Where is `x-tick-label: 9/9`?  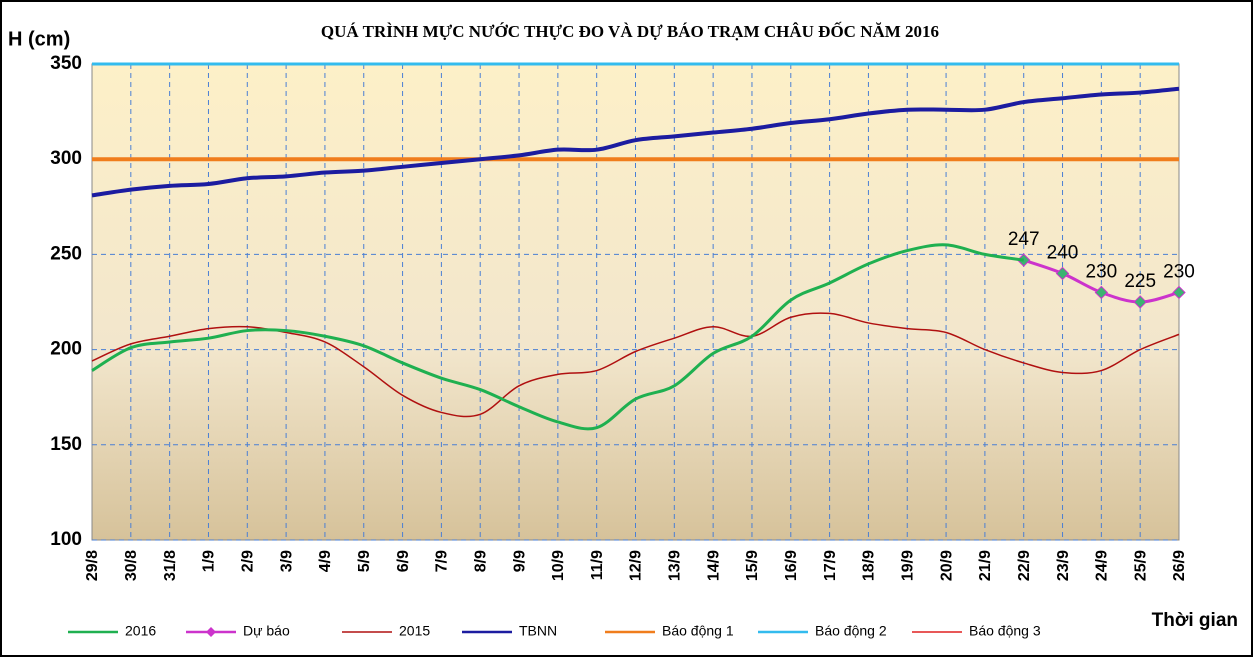
x-tick-label: 9/9 is located at coordinates (519, 561).